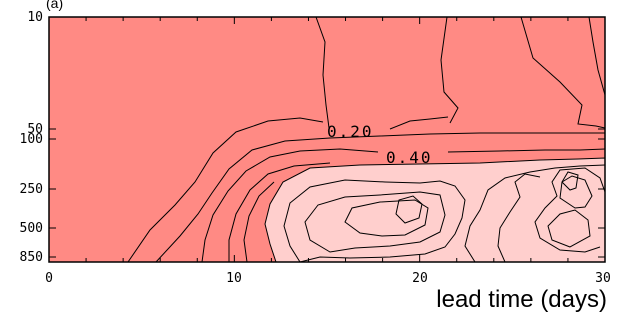 The image size is (619, 324). I want to click on x-tick-label: 10, so click(234, 278).